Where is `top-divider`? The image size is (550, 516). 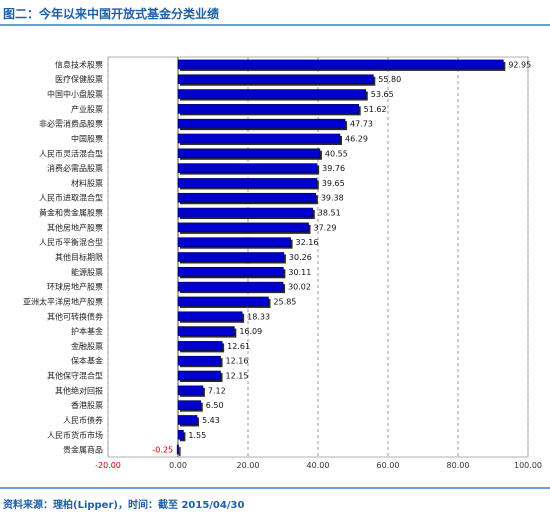 top-divider is located at coordinates (275, 25).